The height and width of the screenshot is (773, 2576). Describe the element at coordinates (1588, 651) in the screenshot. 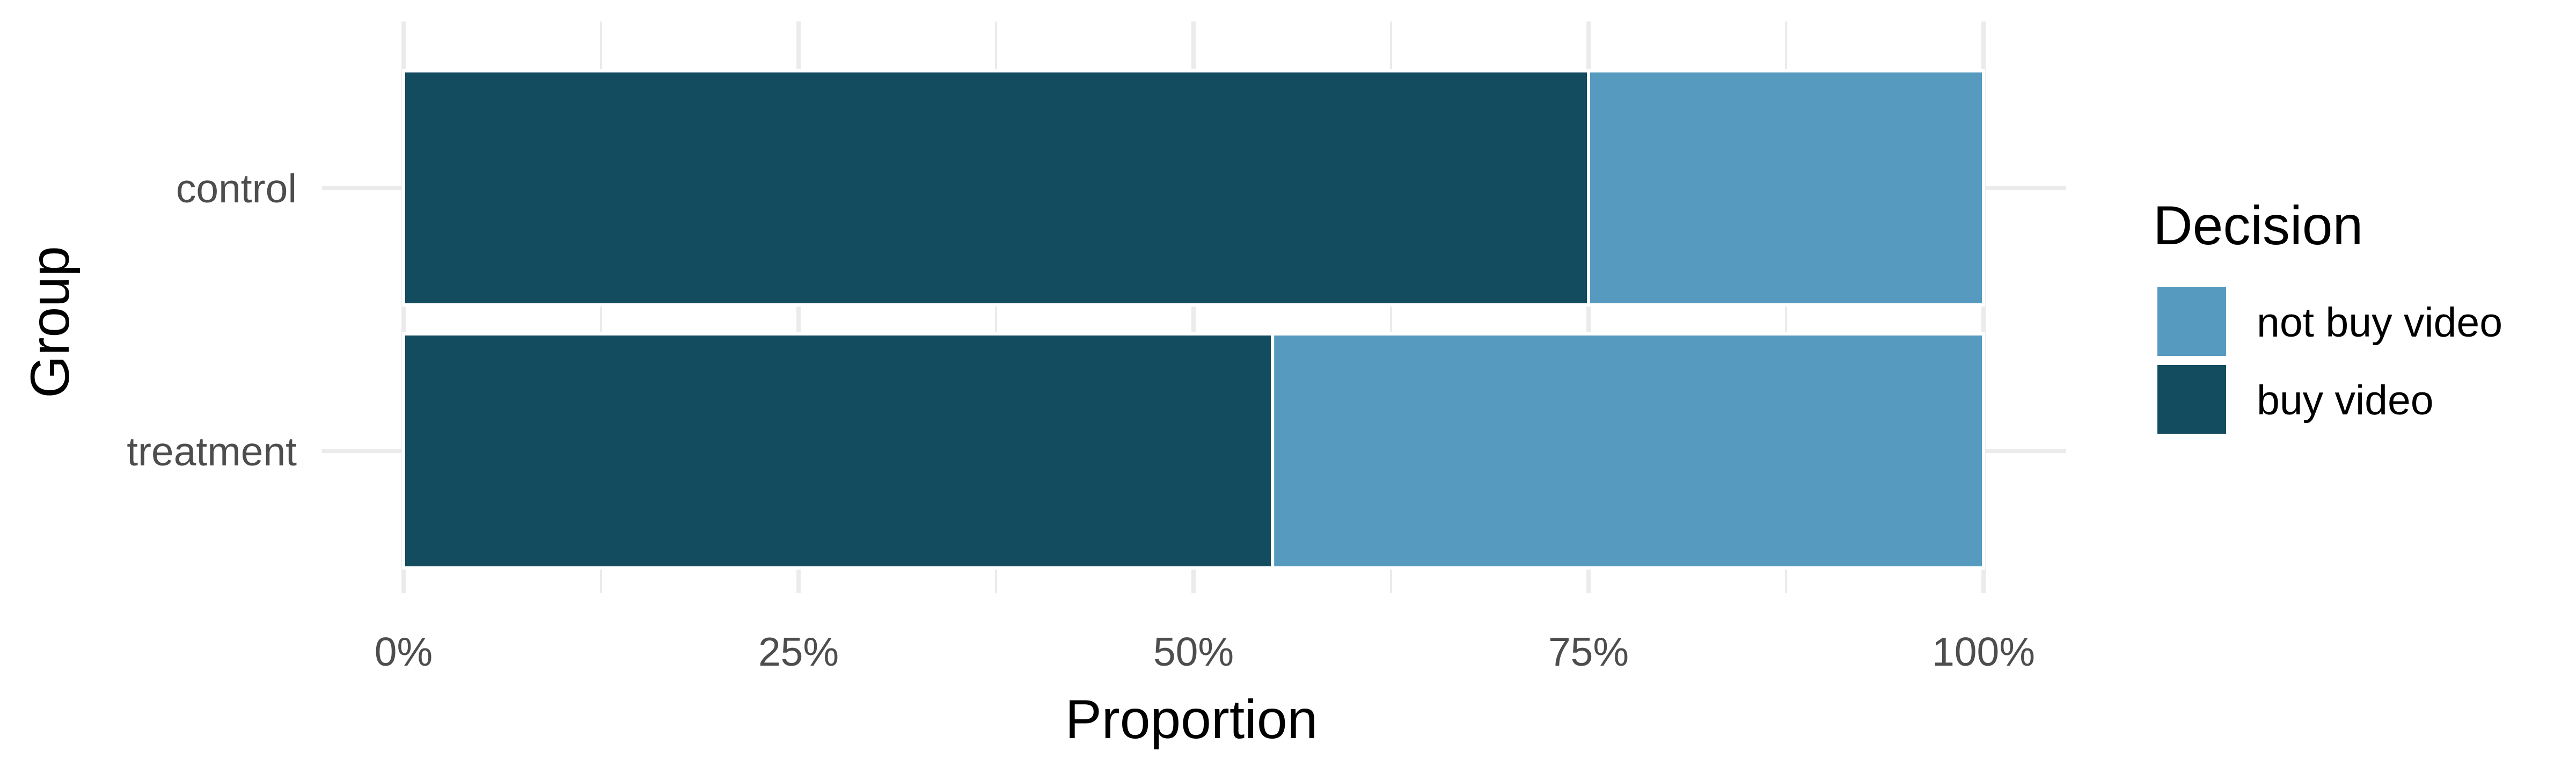

I see `x-tick-label: 75%` at that location.